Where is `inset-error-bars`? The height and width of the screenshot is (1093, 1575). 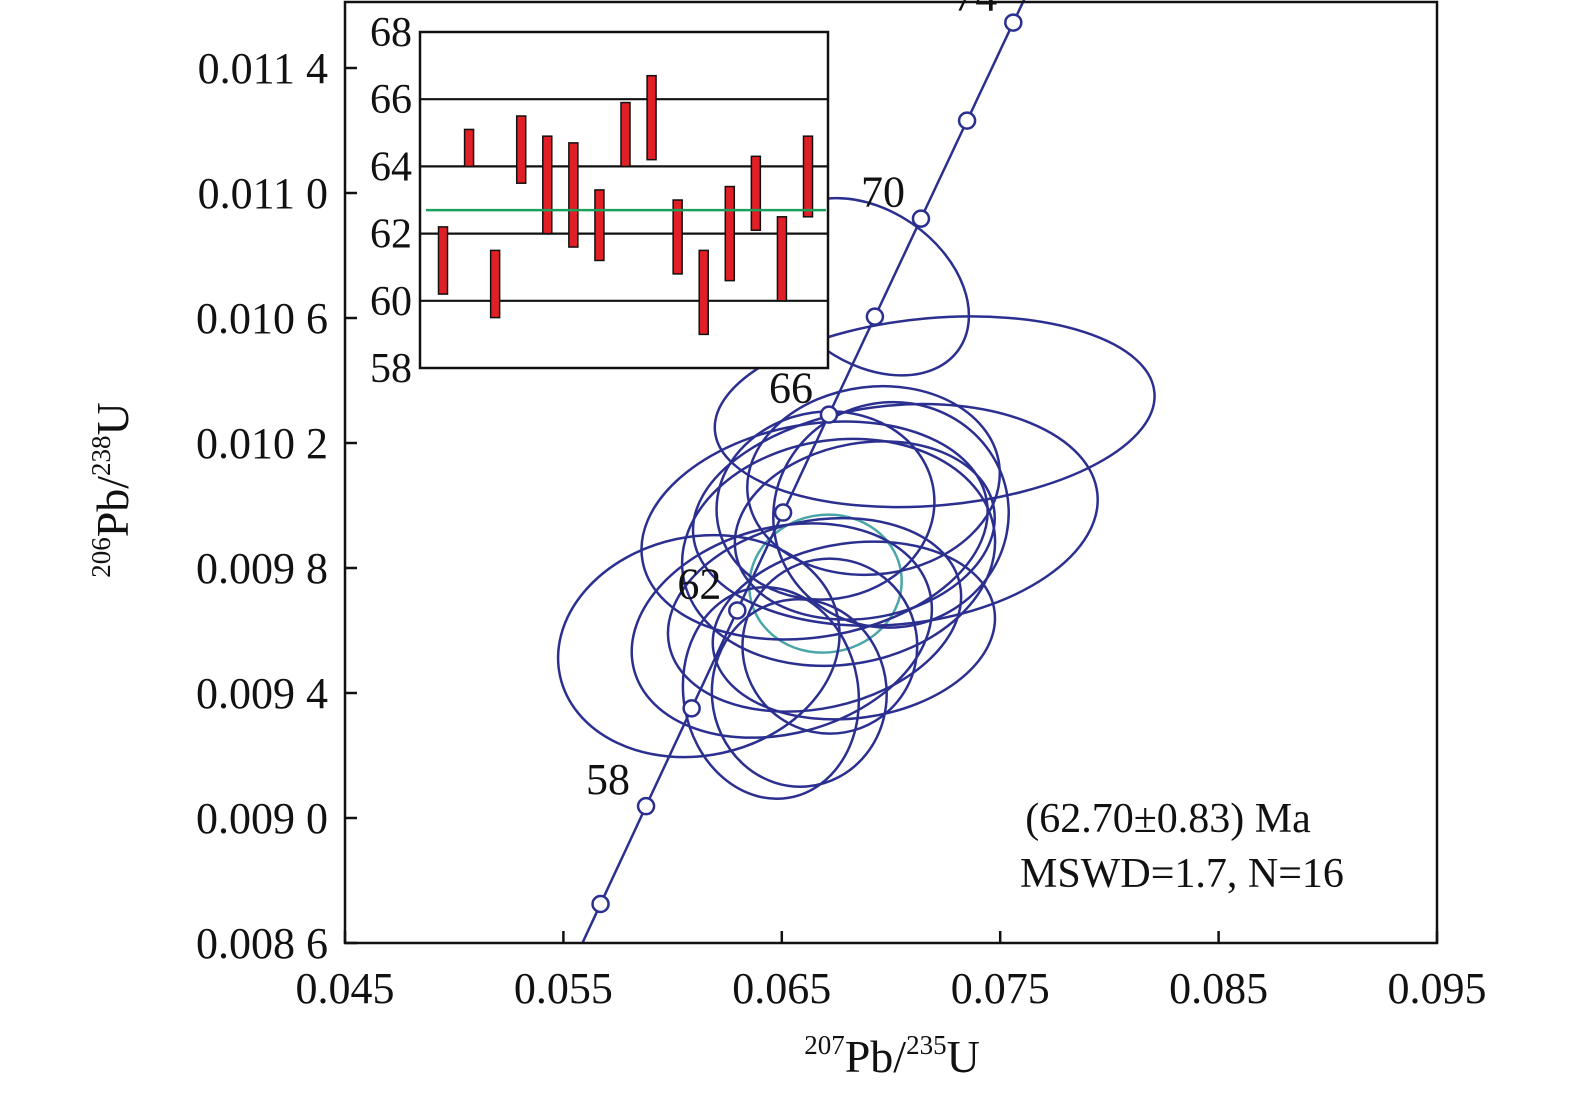 inset-error-bars is located at coordinates (626, 205).